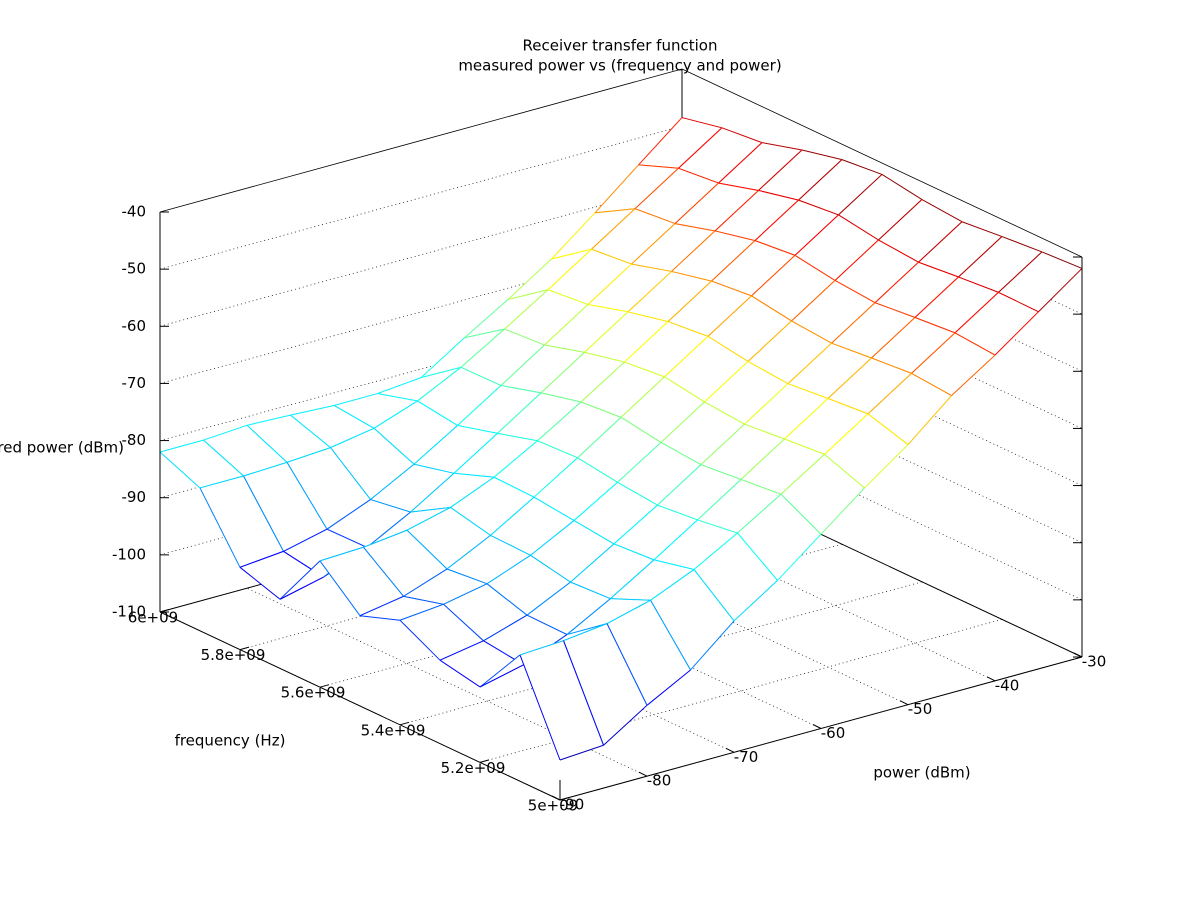 This screenshot has width=1200, height=900. Describe the element at coordinates (572, 805) in the screenshot. I see `y-tick-label: -90` at that location.